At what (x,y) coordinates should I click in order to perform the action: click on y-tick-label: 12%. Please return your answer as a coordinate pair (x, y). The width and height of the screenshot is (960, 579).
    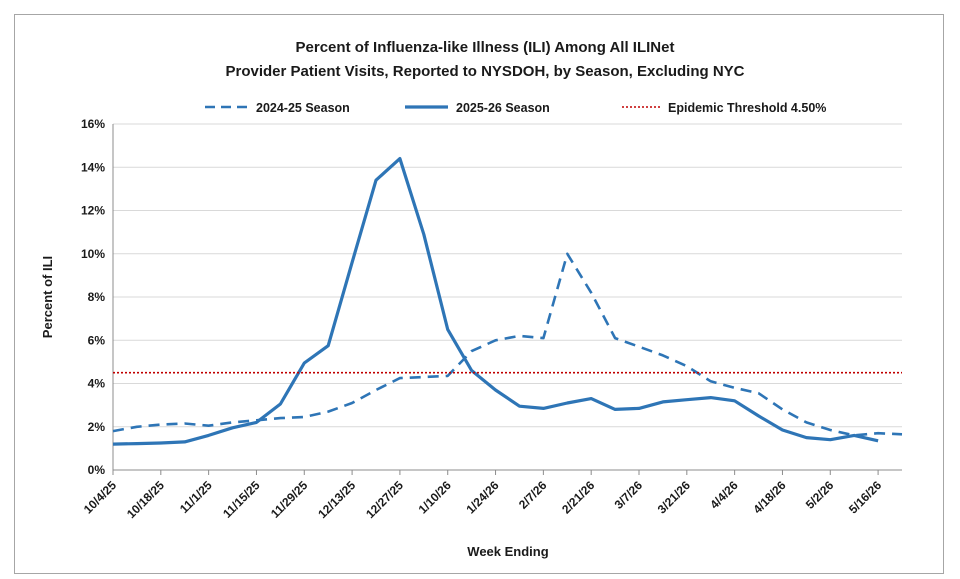
    Looking at the image, I should click on (93, 211).